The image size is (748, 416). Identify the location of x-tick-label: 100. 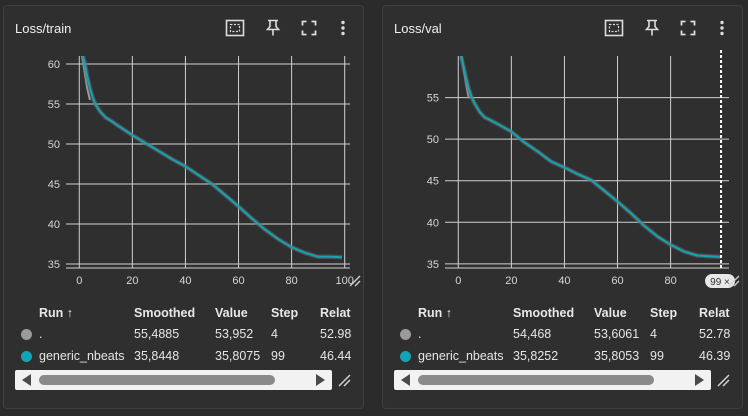
(345, 281).